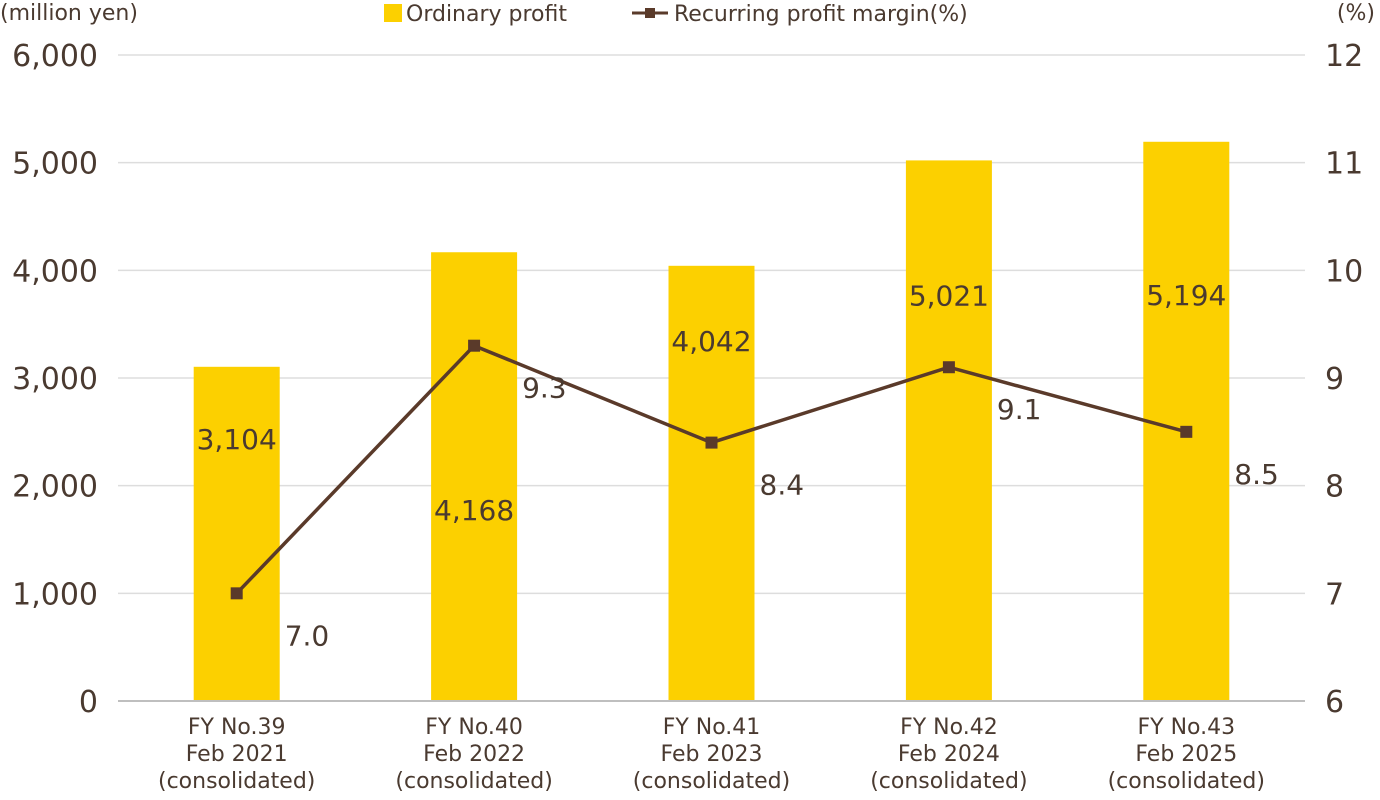 The image size is (1380, 800). I want to click on category-label-line: FY No.39, so click(237, 727).